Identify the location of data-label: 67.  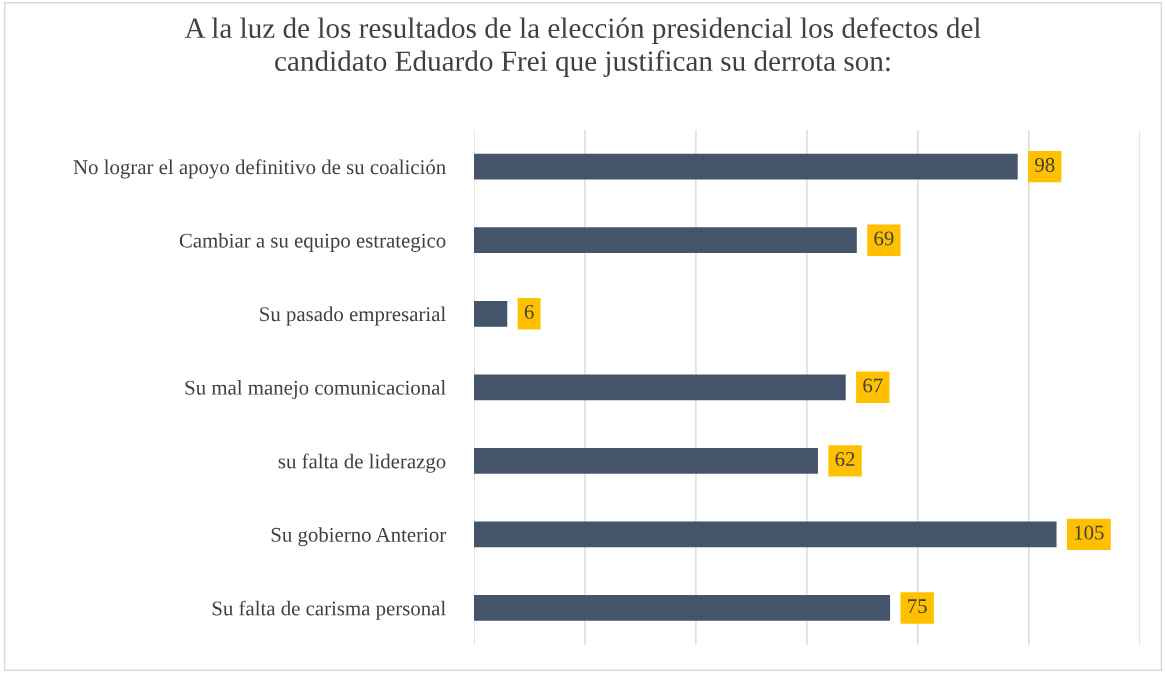
(873, 385).